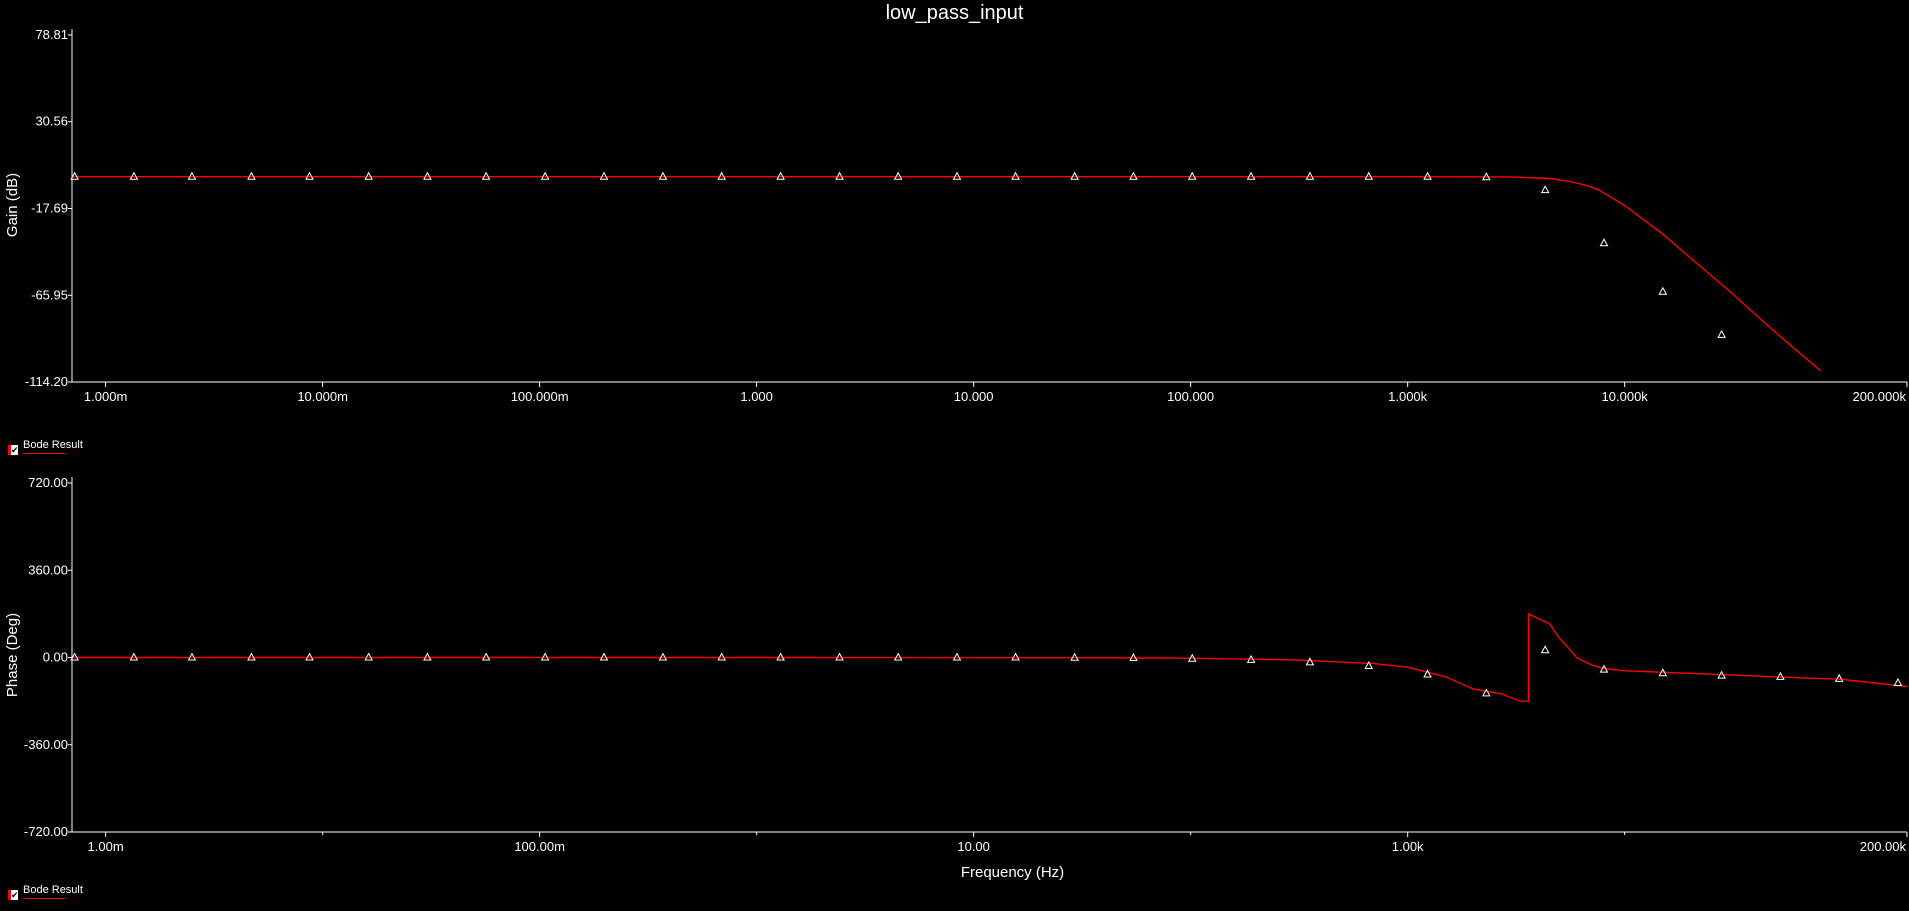 The height and width of the screenshot is (911, 1909). What do you see at coordinates (322, 396) in the screenshot?
I see `x-tick-label: 10.000m` at bounding box center [322, 396].